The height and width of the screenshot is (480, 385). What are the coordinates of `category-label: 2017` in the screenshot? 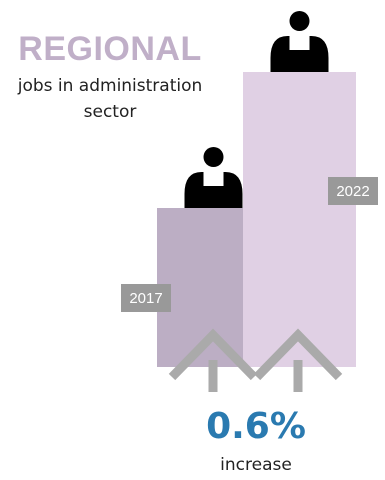 It's located at (145, 298).